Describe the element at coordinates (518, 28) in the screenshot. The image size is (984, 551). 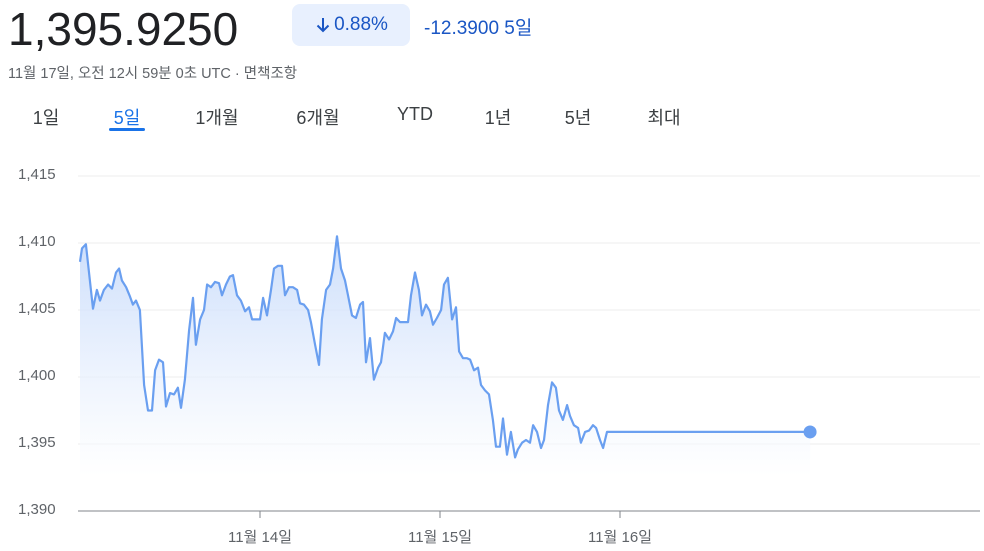
I see `change-period: 5일` at that location.